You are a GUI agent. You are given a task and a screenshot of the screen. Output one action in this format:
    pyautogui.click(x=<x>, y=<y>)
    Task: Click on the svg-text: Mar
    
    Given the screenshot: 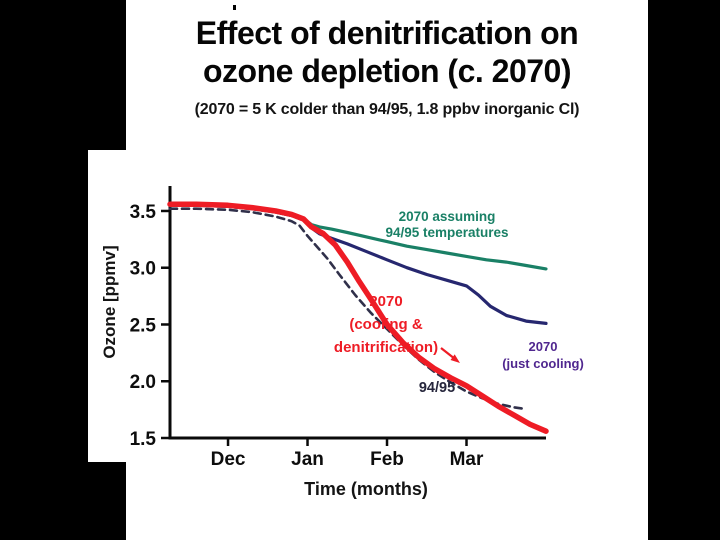 What is the action you would take?
    pyautogui.click(x=467, y=459)
    